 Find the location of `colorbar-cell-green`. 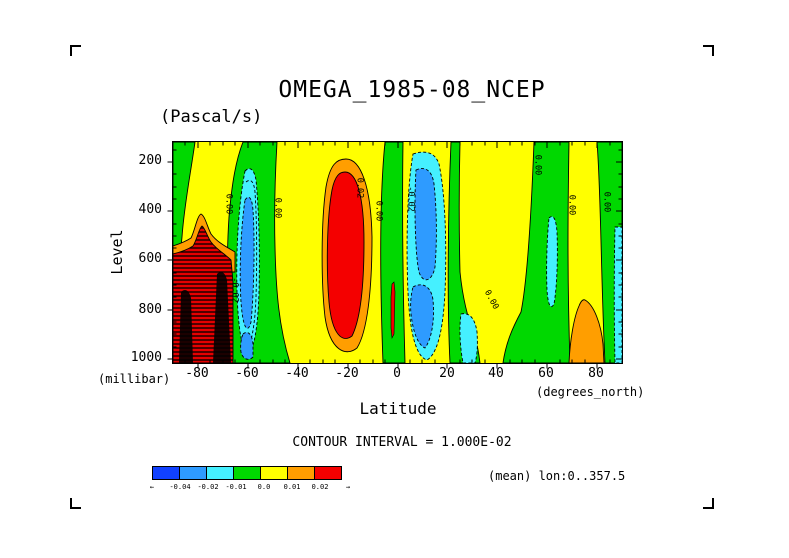

colorbar-cell-green is located at coordinates (247, 473).